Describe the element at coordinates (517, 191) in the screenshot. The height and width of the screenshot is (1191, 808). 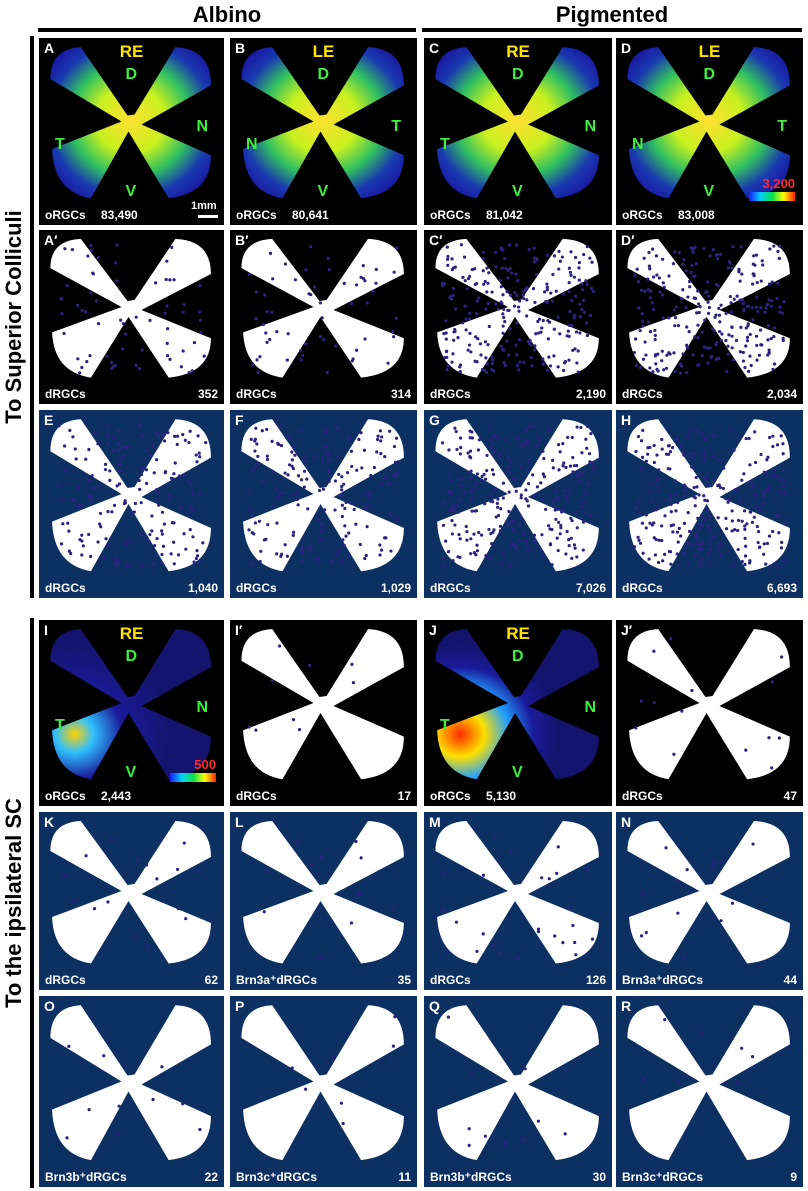
I see `orientation-ventral: V` at that location.